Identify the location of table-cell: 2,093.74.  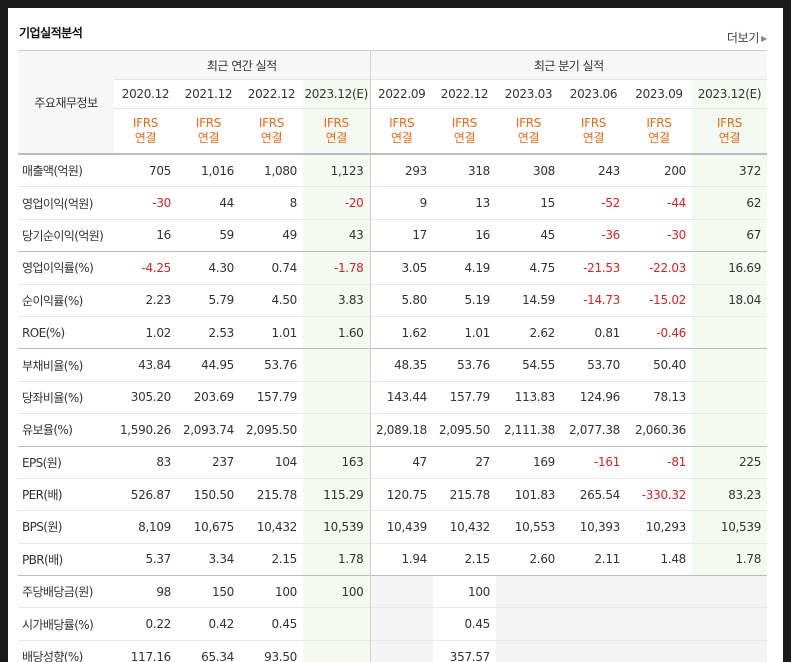
(208, 430).